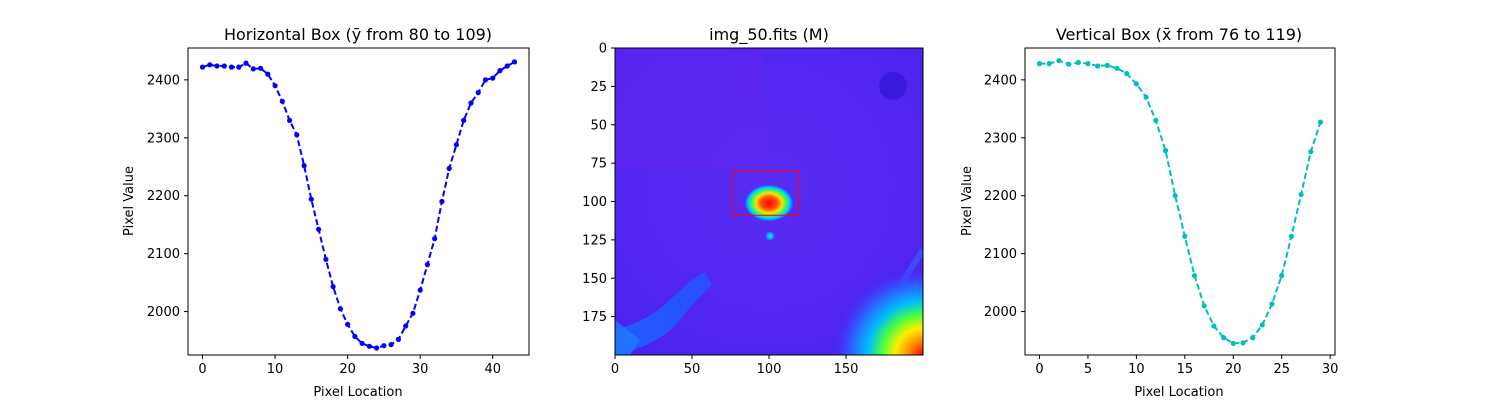 This screenshot has width=1500, height=400. I want to click on image-title: img_50.fits (M), so click(769, 35).